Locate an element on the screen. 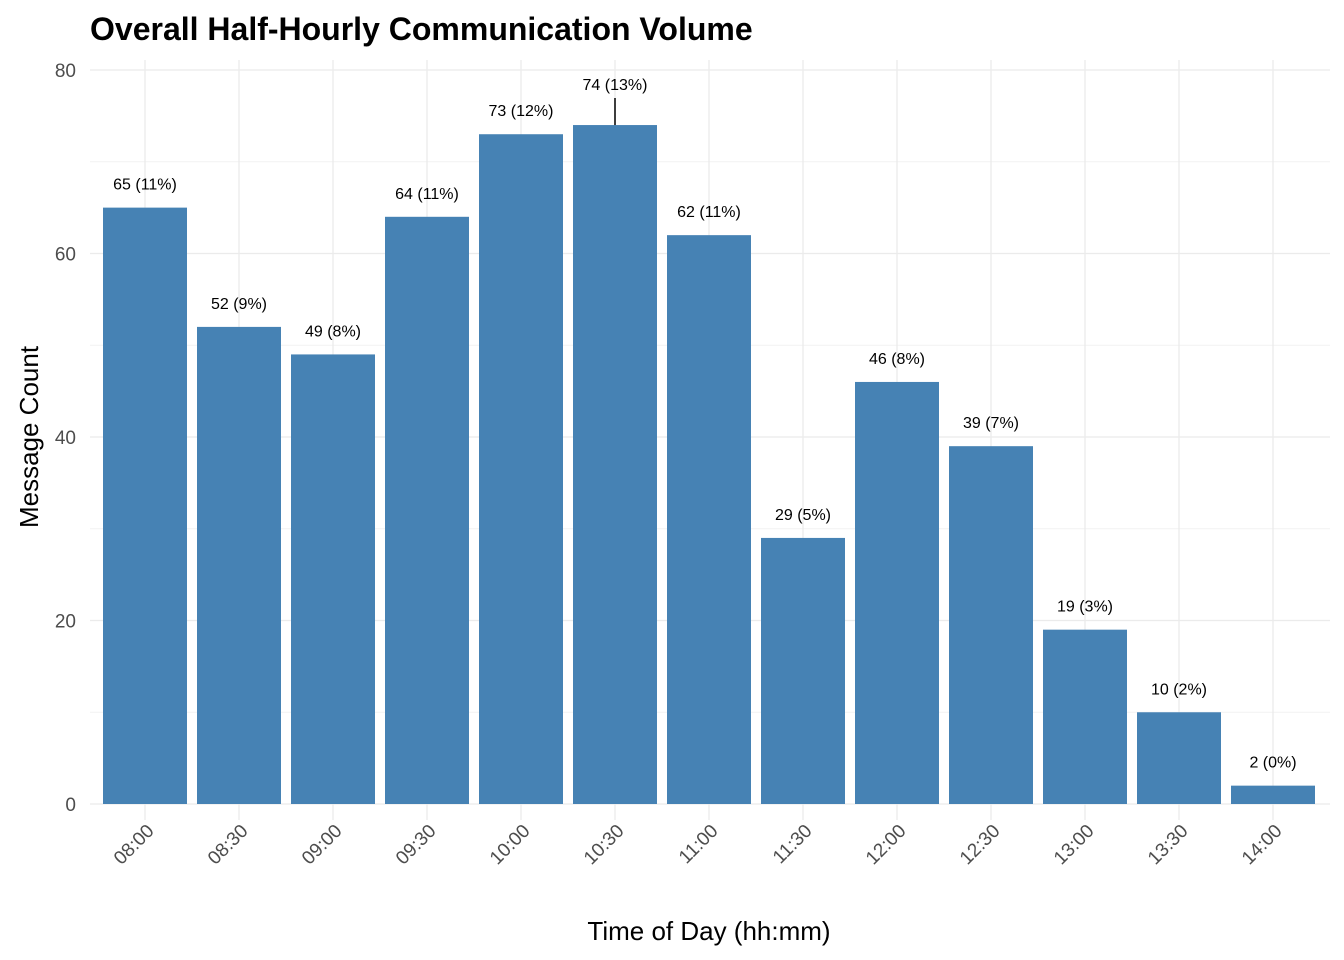  x-tick-label: 10:30 is located at coordinates (604, 845).